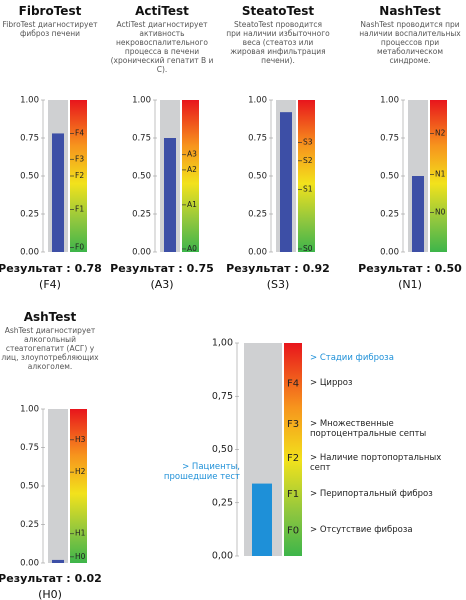 The width and height of the screenshot is (466, 600). Describe the element at coordinates (440, 132) in the screenshot. I see `stage-label: N2` at that location.